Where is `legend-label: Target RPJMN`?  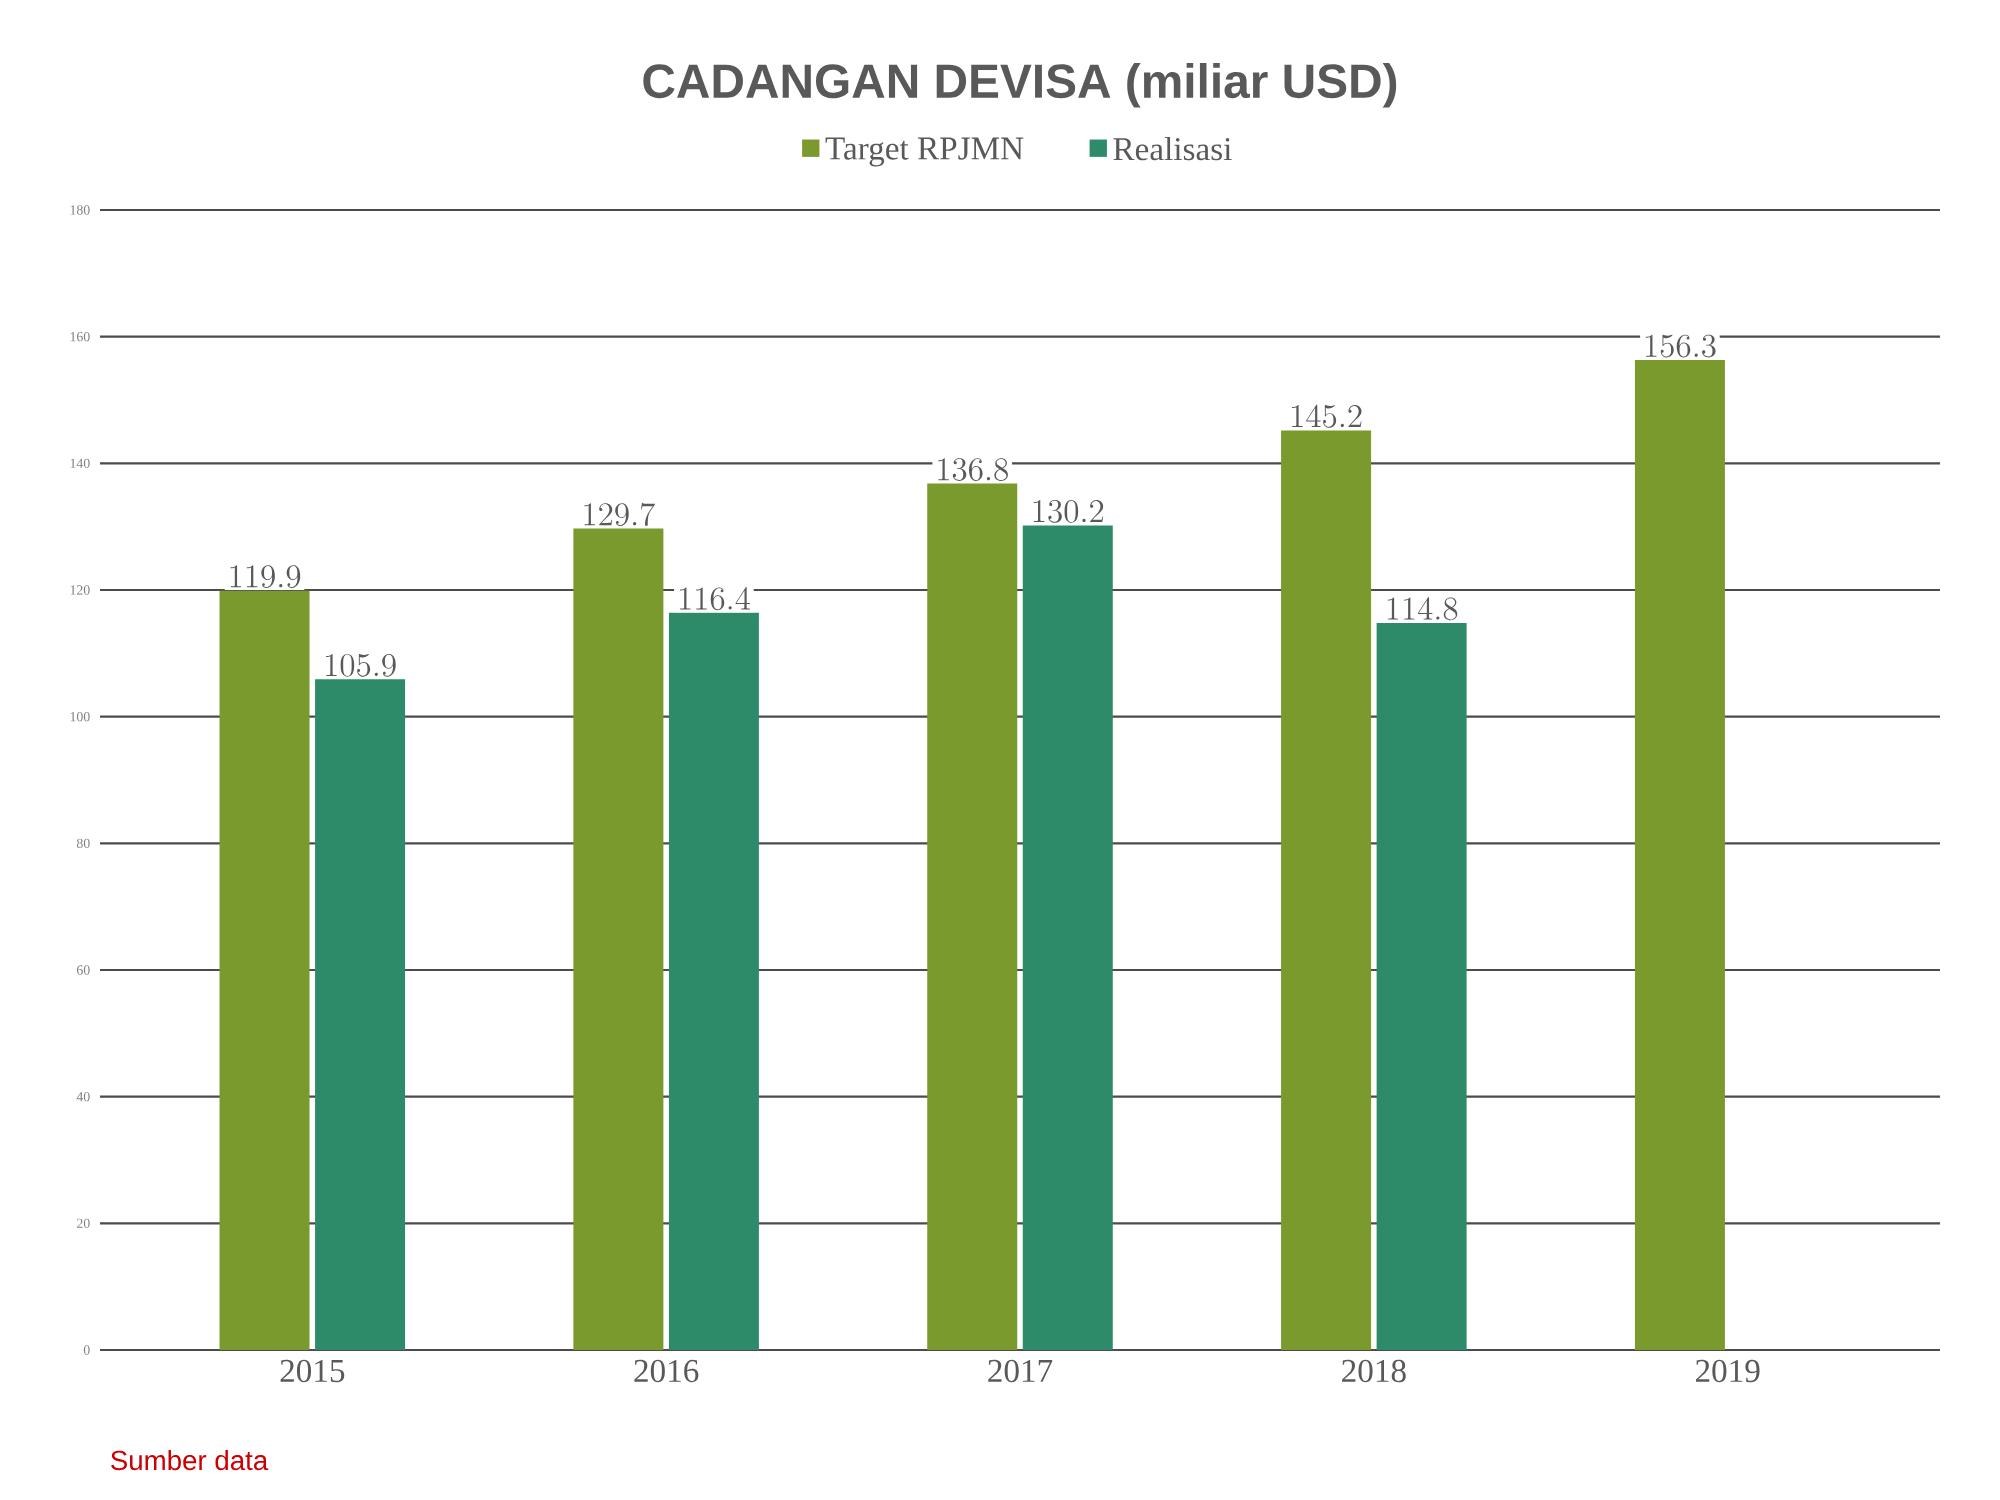 legend-label: Target RPJMN is located at coordinates (924, 152).